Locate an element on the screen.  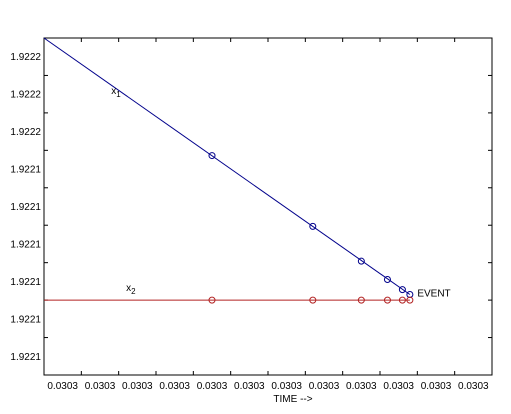
series-label: x2 is located at coordinates (131, 289).